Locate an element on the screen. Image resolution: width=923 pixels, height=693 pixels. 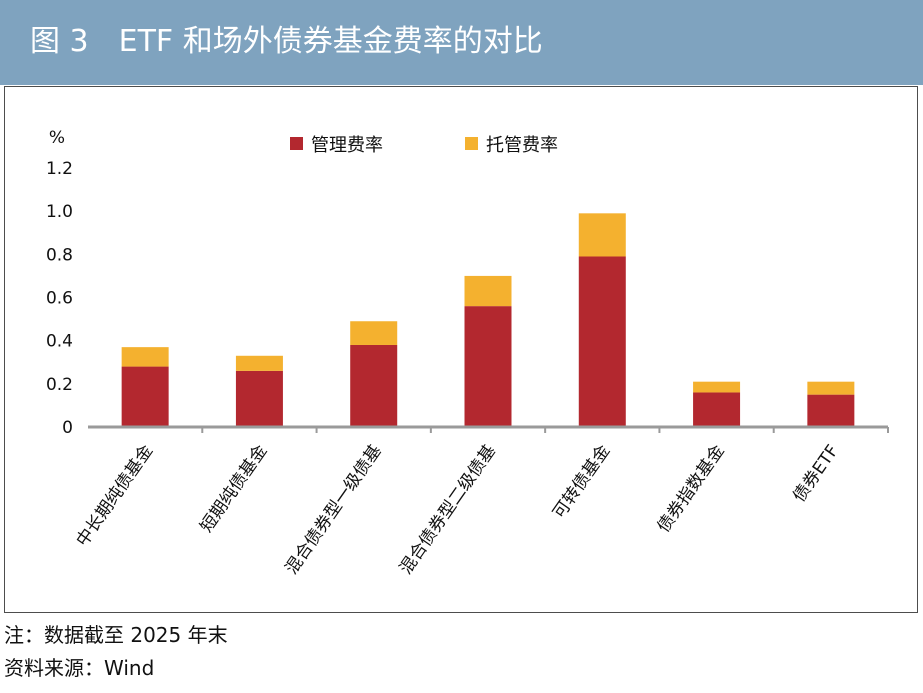
y-axis: 0 0.2 0.4 0.6 0.8 1.0 1.2 is located at coordinates (59, 298).